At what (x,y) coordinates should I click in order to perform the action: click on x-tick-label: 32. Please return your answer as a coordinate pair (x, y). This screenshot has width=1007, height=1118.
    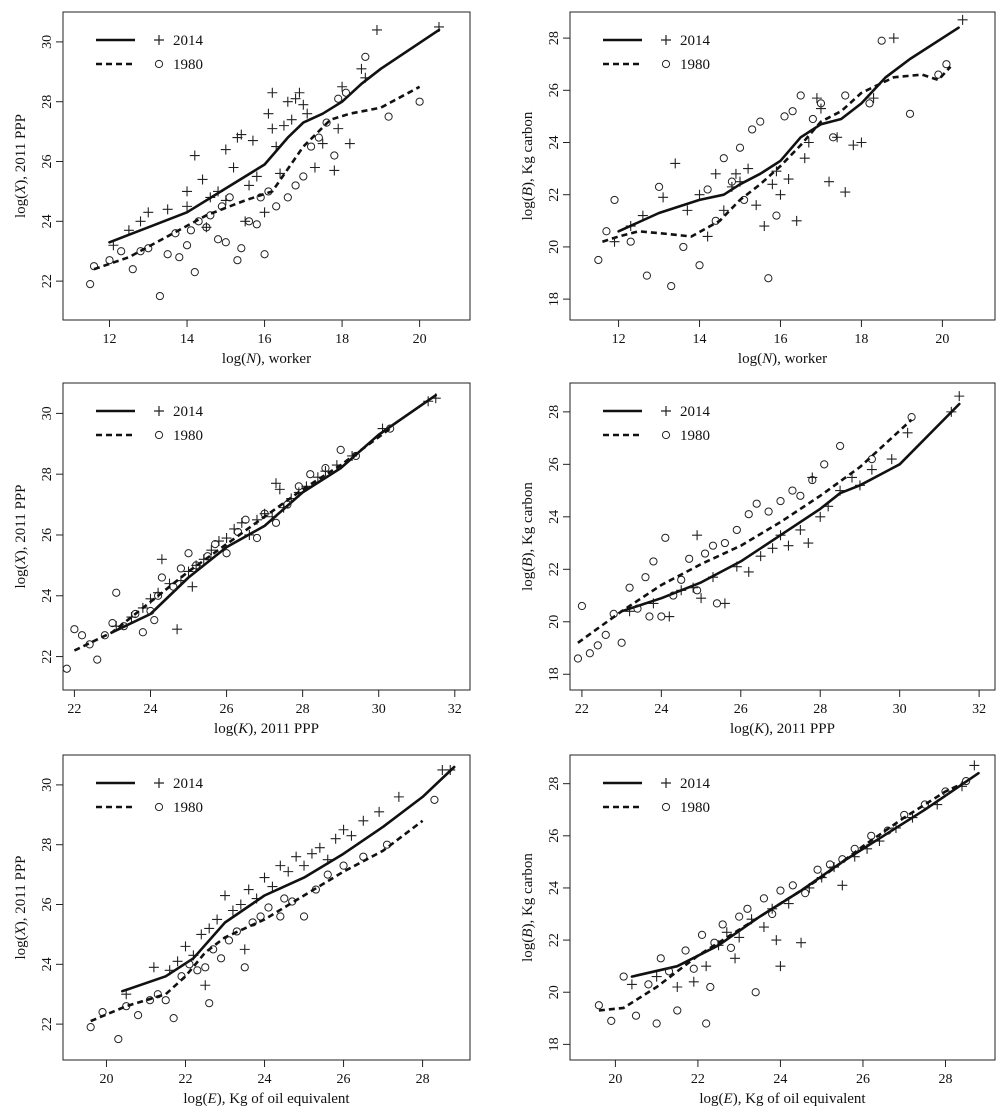
    Looking at the image, I should click on (455, 709).